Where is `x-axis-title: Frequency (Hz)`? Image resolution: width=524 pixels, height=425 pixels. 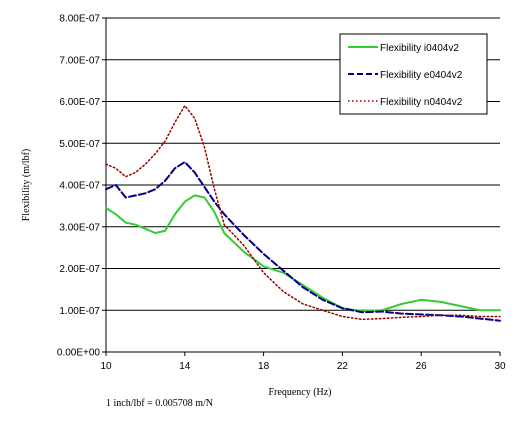
x-axis-title: Frequency (Hz) is located at coordinates (299, 392).